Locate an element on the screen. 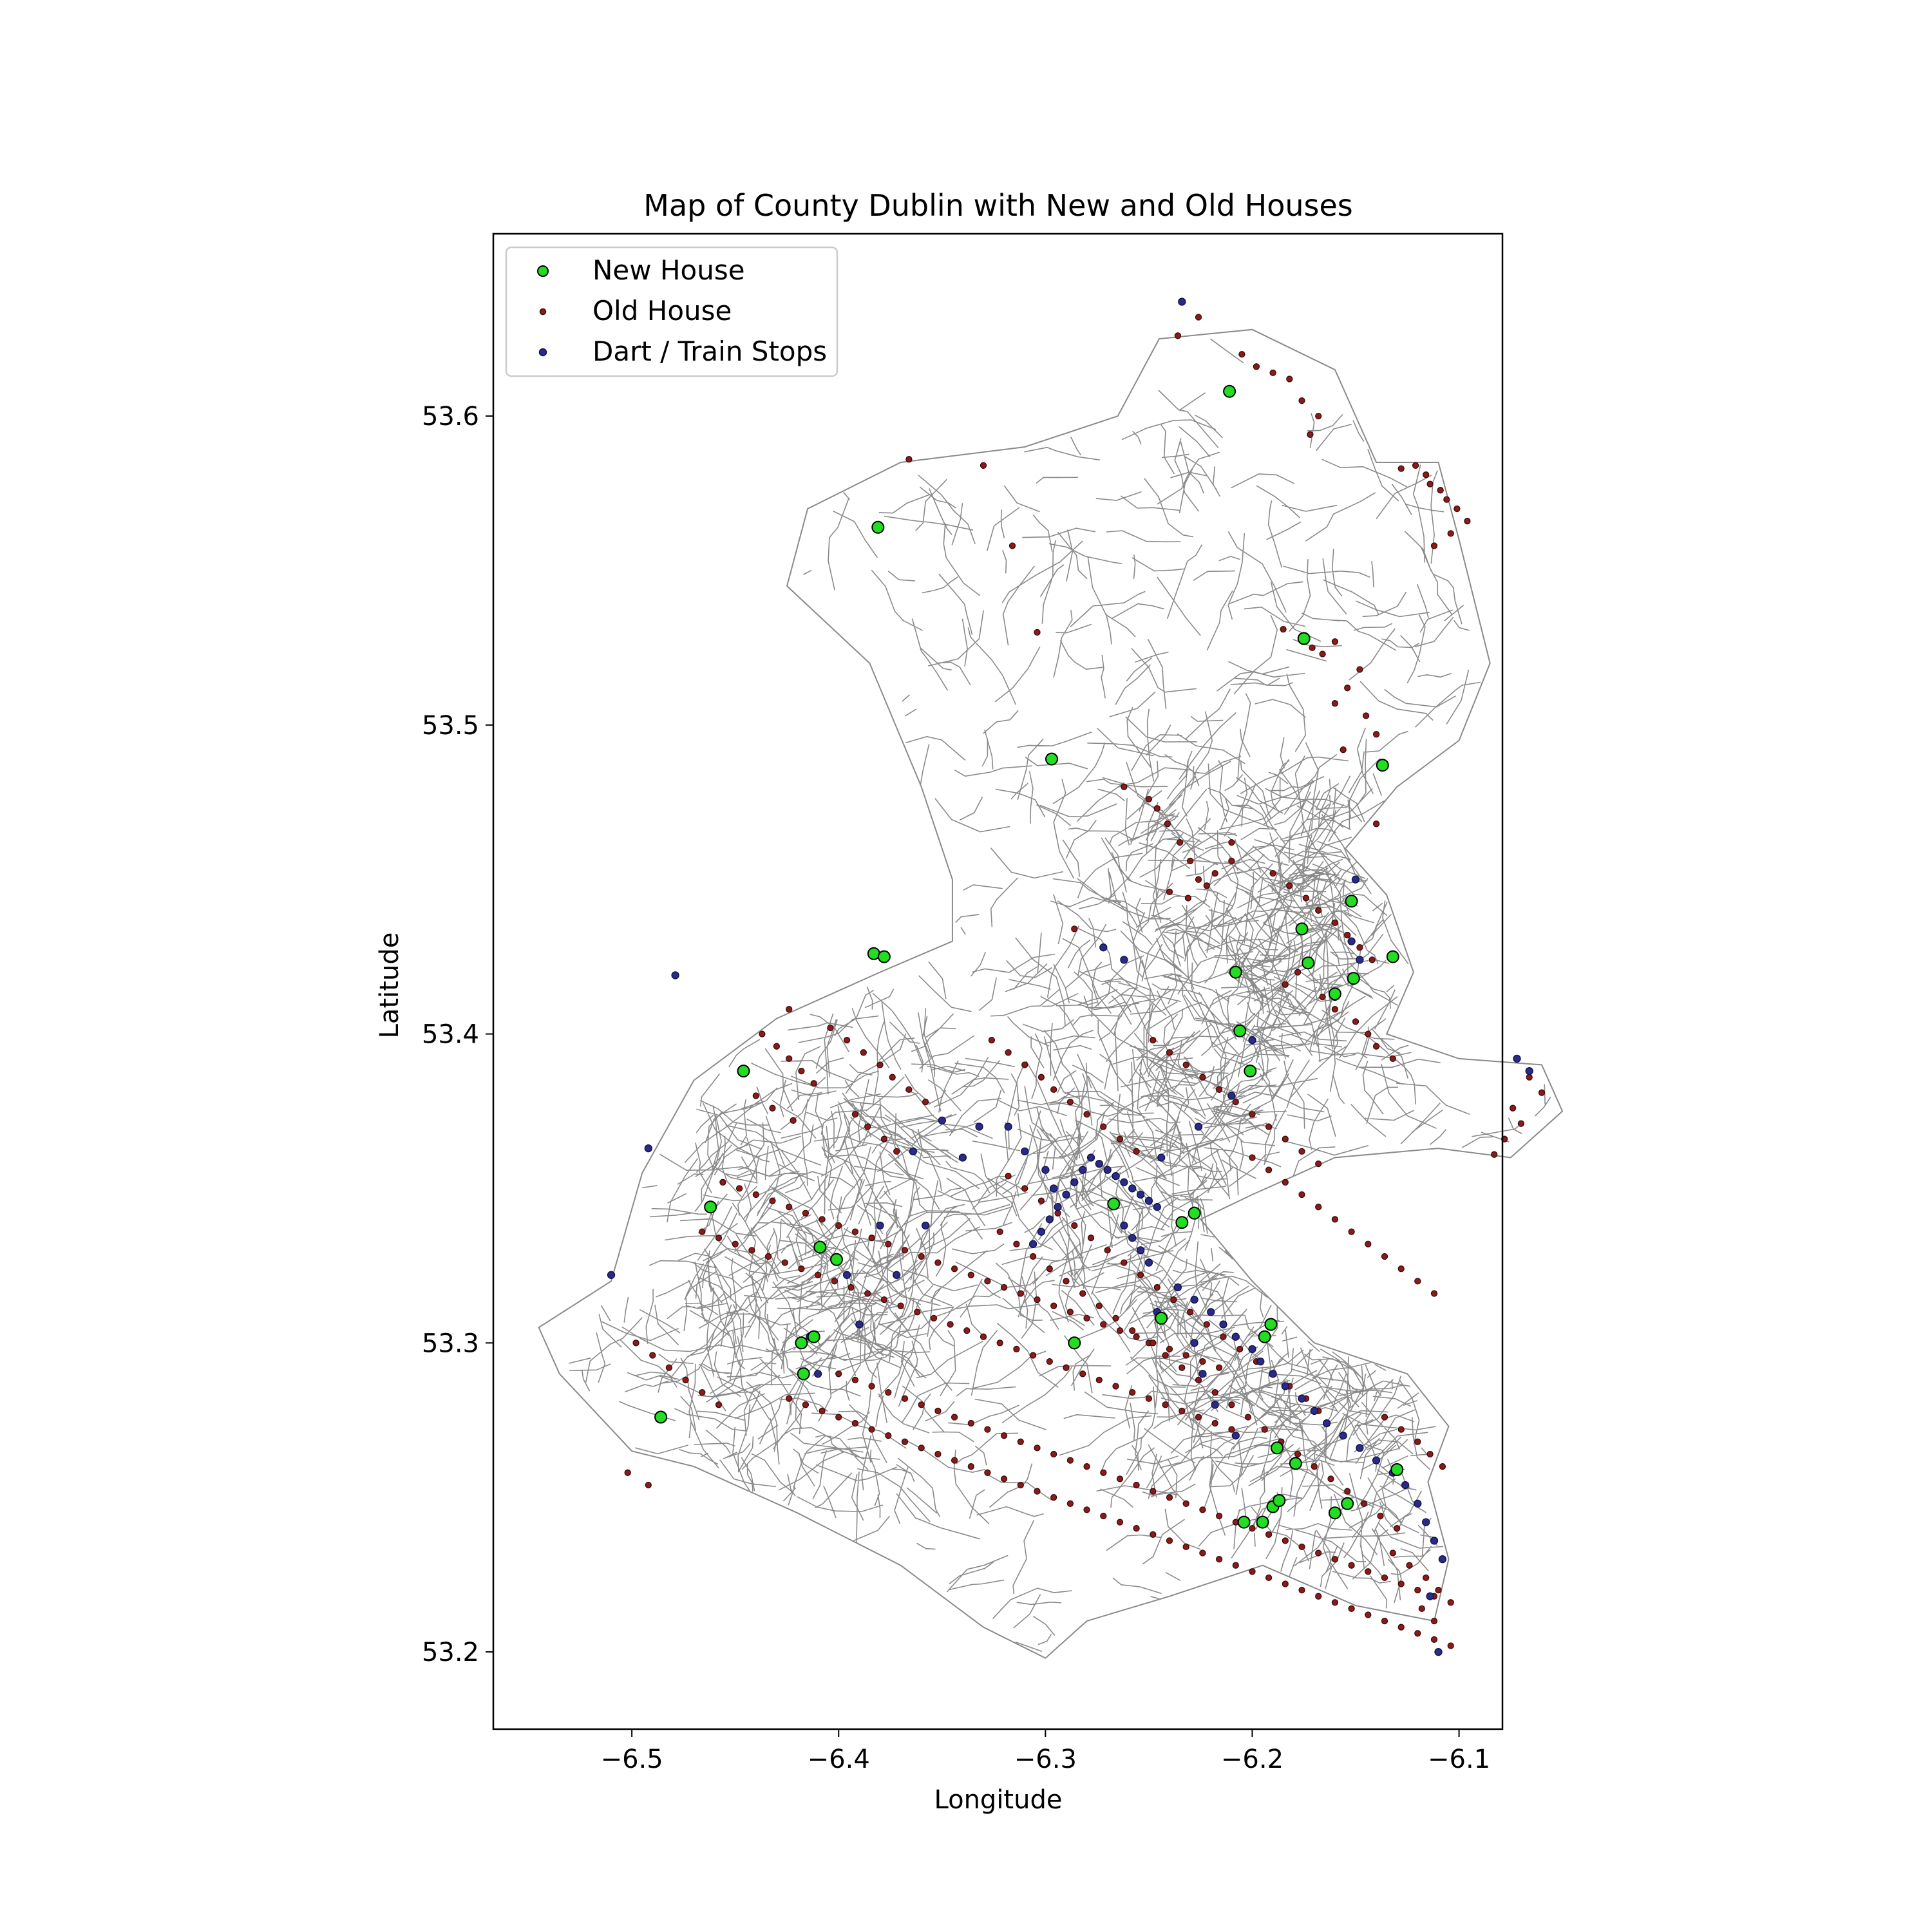 Image resolution: width=1932 pixels, height=1932 pixels. y-tick-label: 53.4 is located at coordinates (450, 1035).